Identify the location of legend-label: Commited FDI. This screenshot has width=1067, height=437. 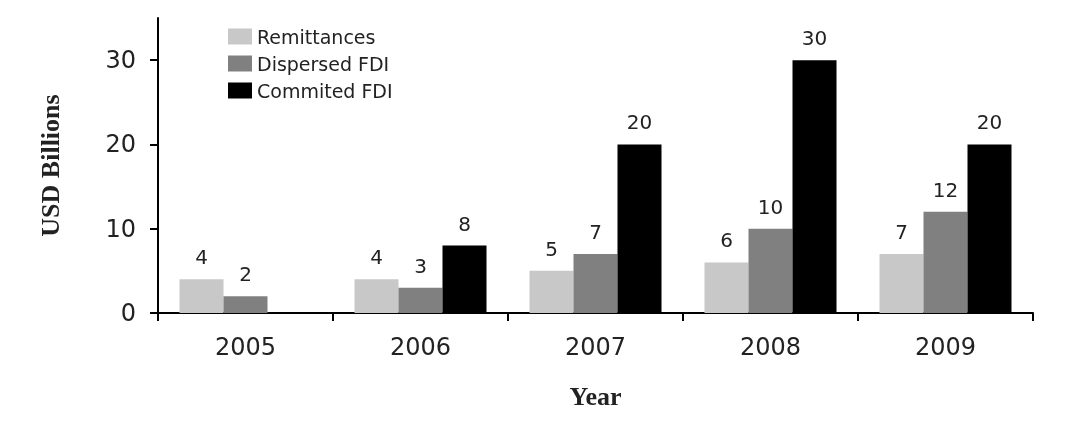
(325, 90).